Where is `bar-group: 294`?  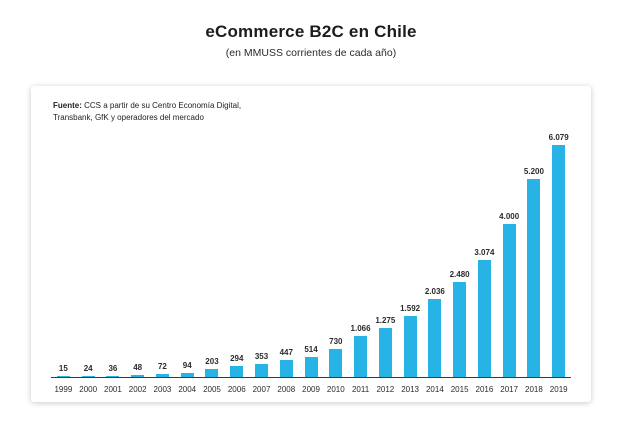
bar-group: 294 is located at coordinates (236, 246).